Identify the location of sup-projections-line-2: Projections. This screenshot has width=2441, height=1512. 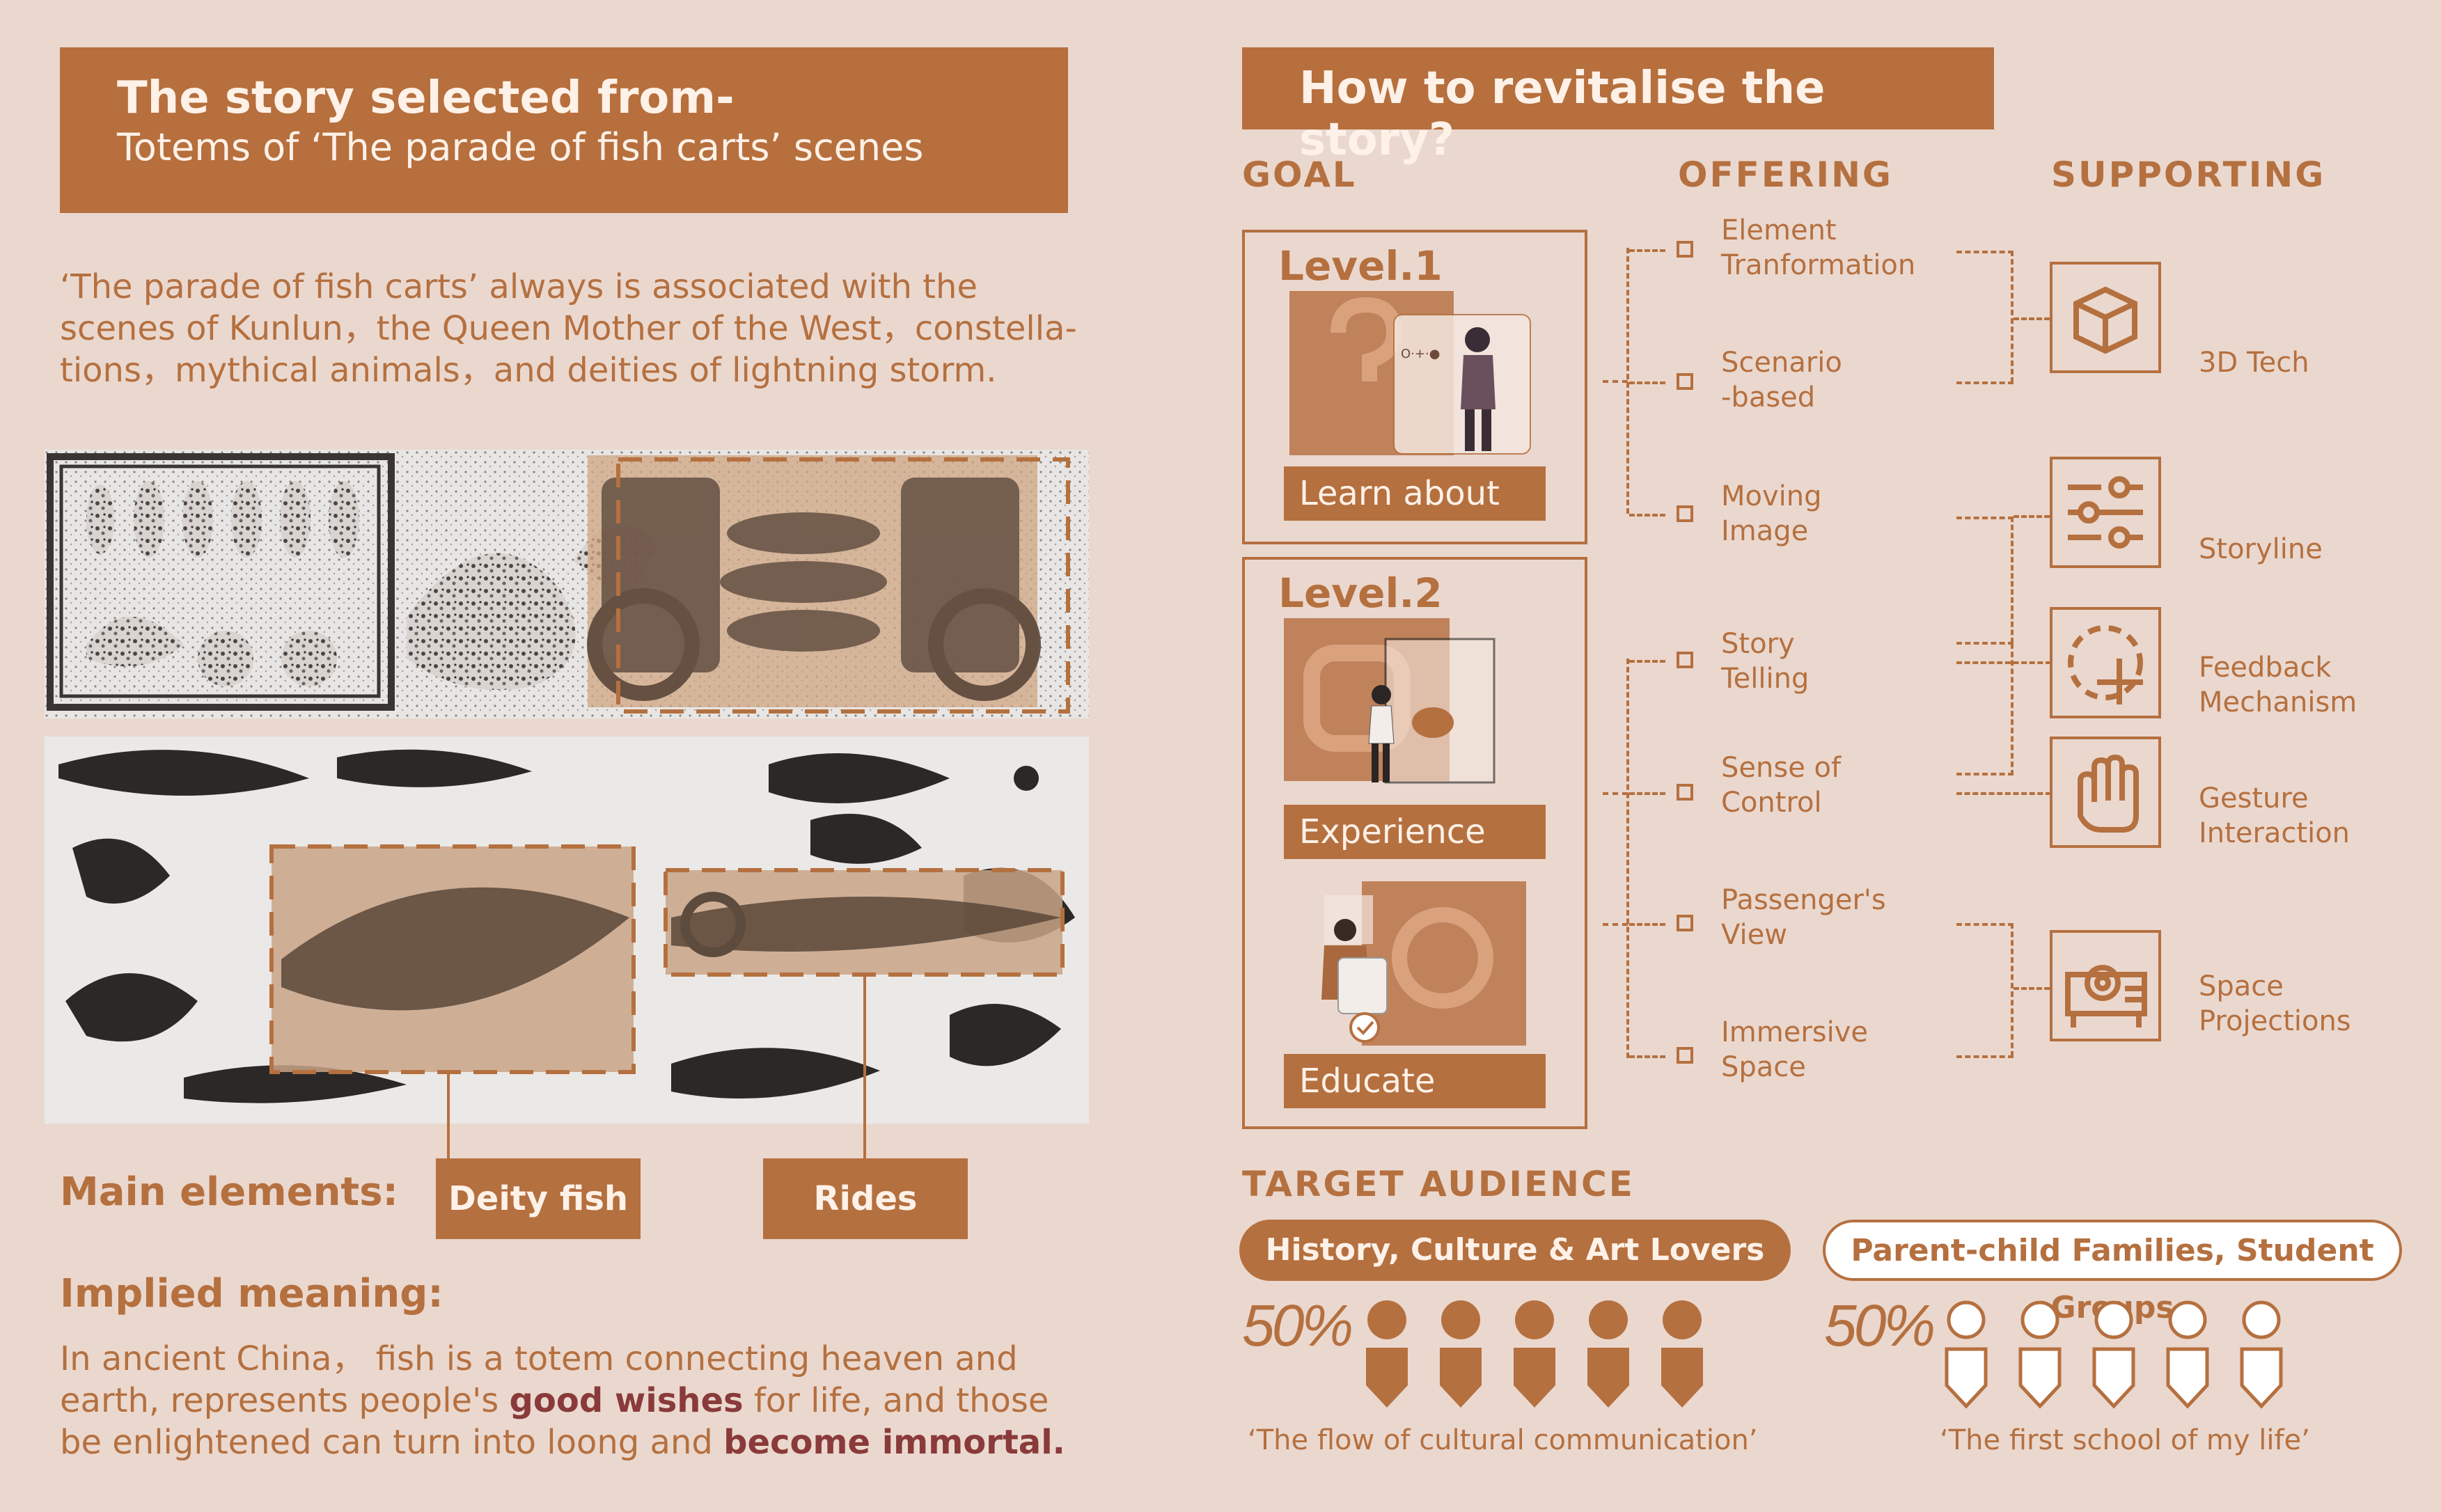
(2275, 1021).